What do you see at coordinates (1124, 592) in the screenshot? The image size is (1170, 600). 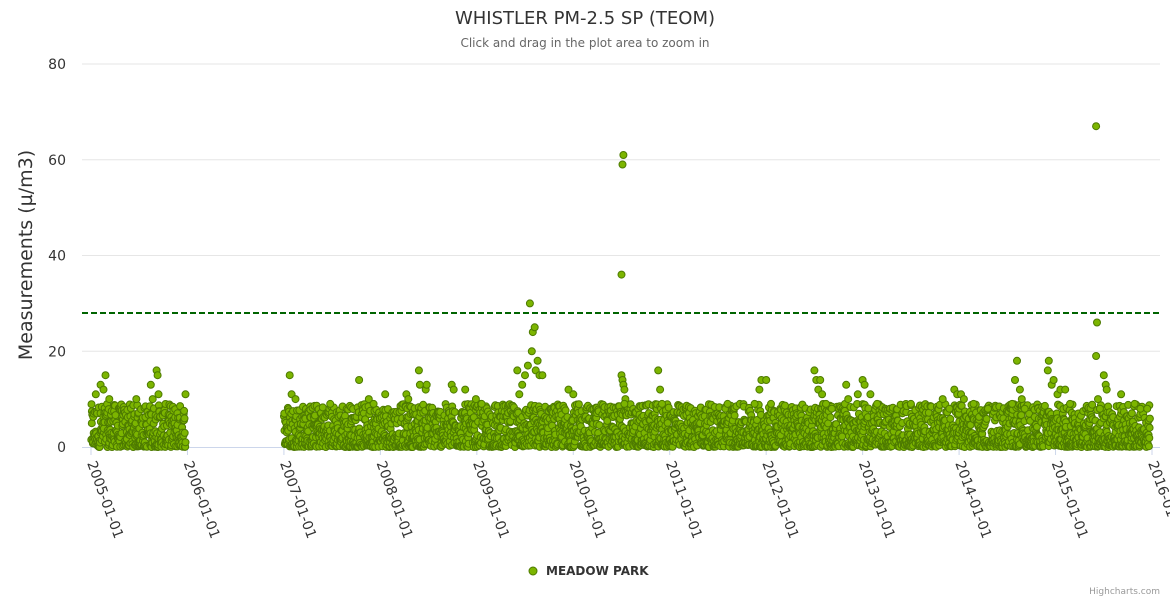 I see `credits-link: Highcharts.com` at bounding box center [1124, 592].